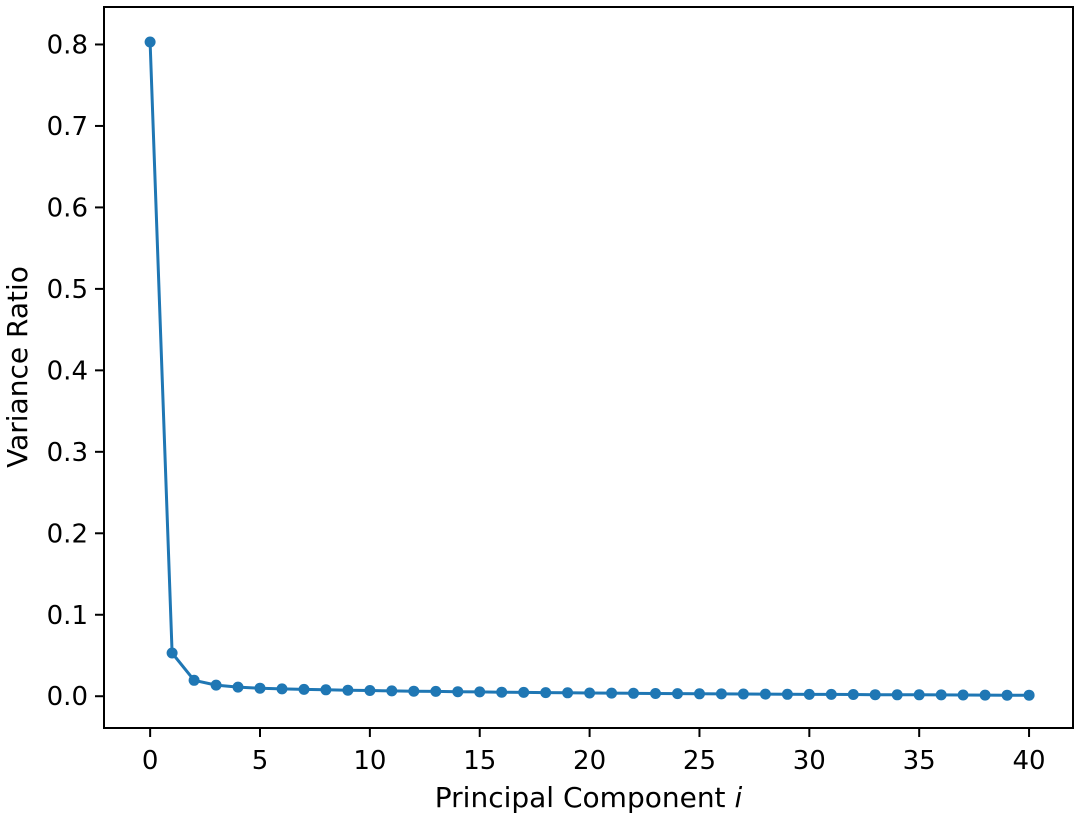  I want to click on y-tick-label: 0.3, so click(67, 453).